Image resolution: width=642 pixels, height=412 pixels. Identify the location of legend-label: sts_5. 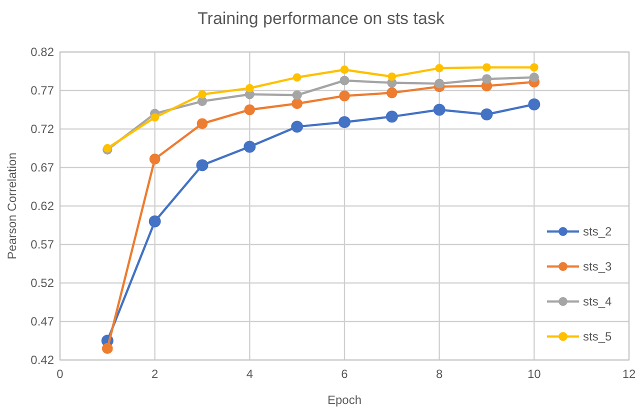
(597, 337).